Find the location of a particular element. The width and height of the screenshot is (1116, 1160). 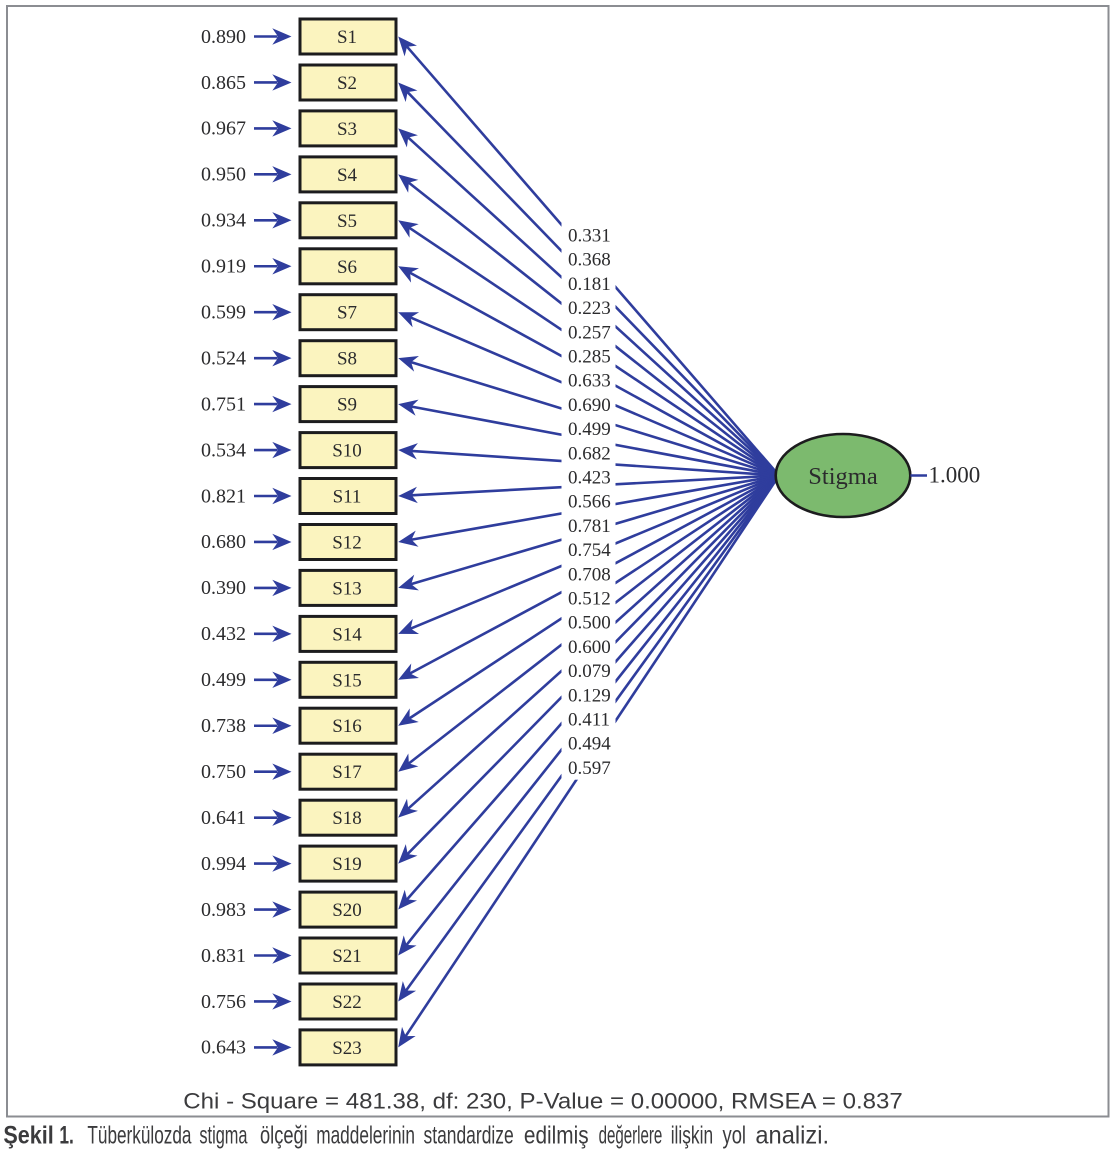

svg-text: 0.831 is located at coordinates (223, 956).